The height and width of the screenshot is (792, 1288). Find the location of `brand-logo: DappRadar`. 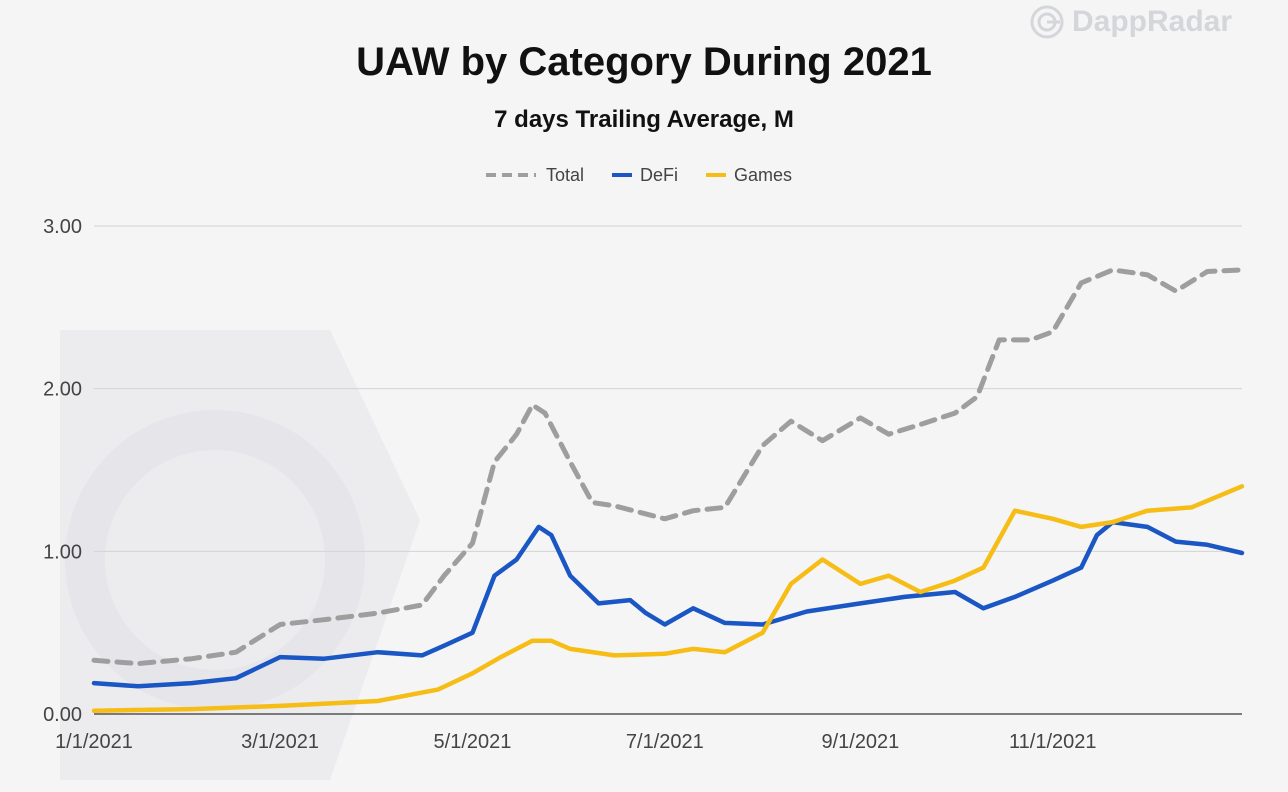

brand-logo: DappRadar is located at coordinates (1159, 22).